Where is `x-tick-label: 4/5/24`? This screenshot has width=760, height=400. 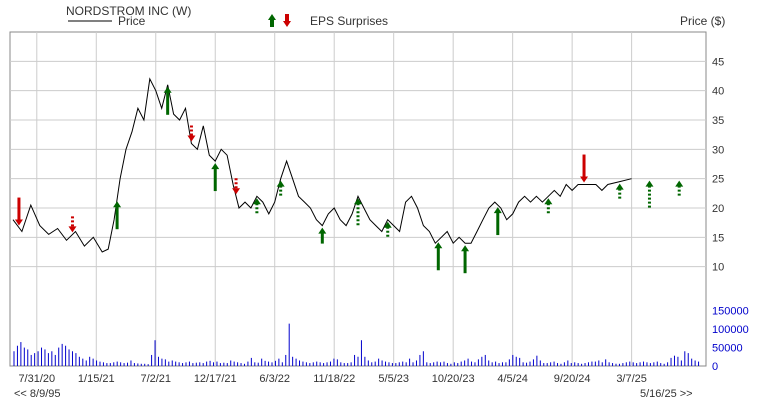
x-tick-label: 4/5/24 is located at coordinates (512, 379).